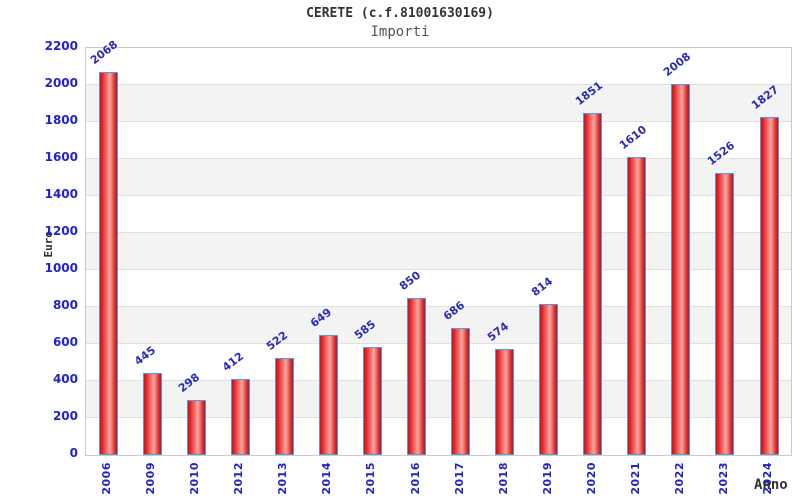 Image resolution: width=800 pixels, height=500 pixels. What do you see at coordinates (61, 268) in the screenshot?
I see `y-tick-label: 1000` at bounding box center [61, 268].